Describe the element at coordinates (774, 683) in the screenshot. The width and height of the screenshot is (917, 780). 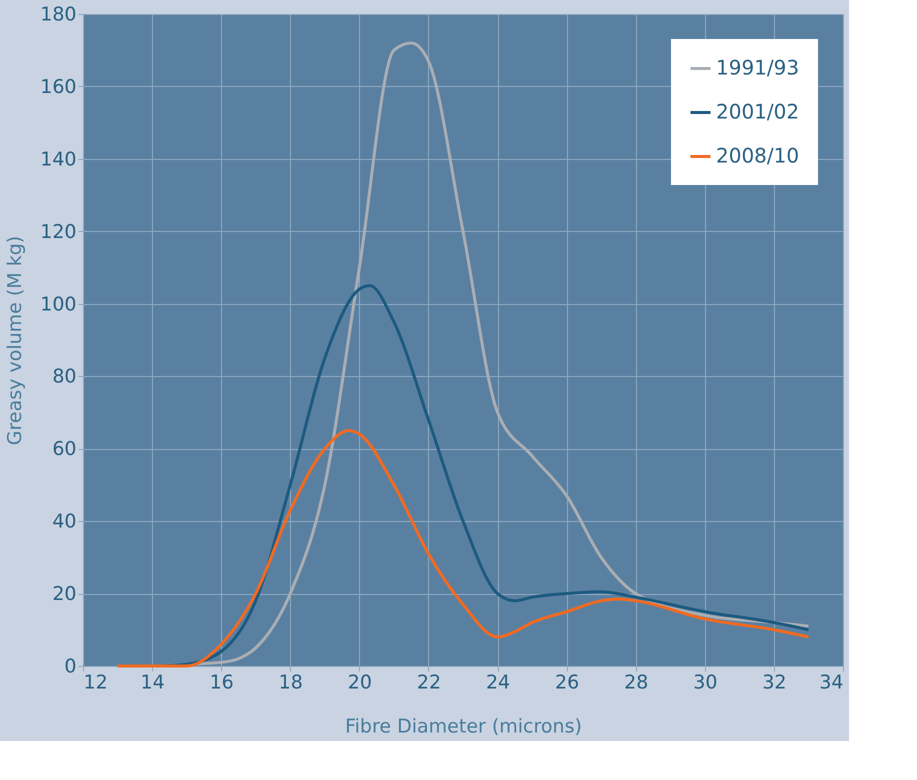
I see `x-tick-label: 32` at that location.